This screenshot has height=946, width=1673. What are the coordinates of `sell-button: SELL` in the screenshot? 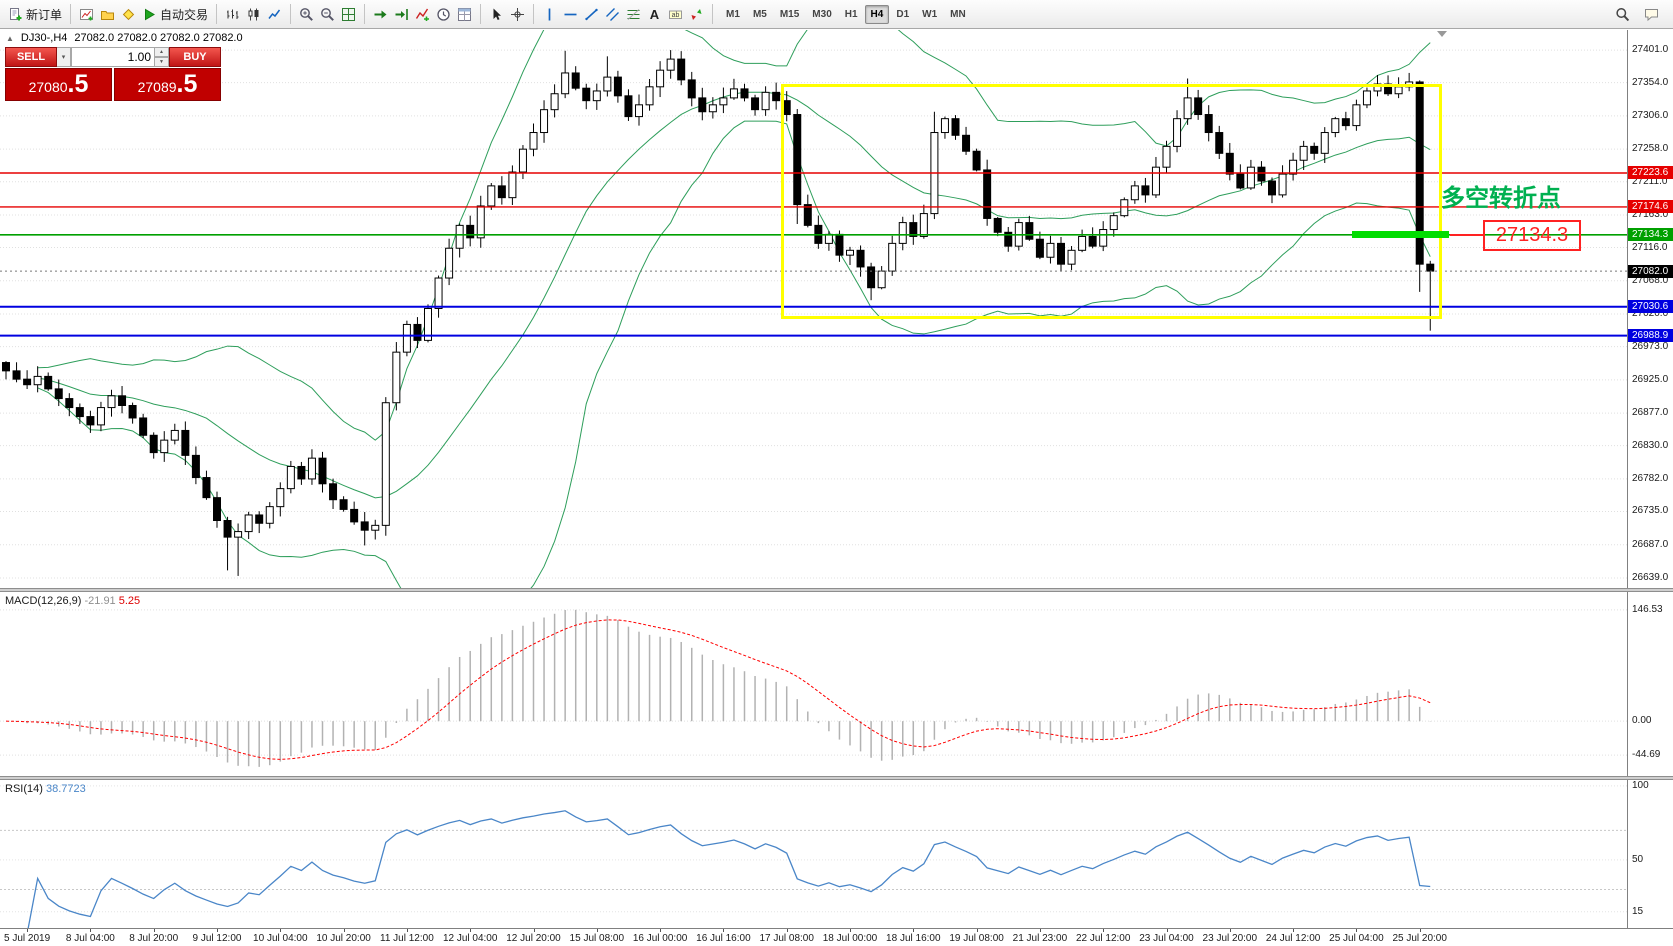 It's located at (31, 57).